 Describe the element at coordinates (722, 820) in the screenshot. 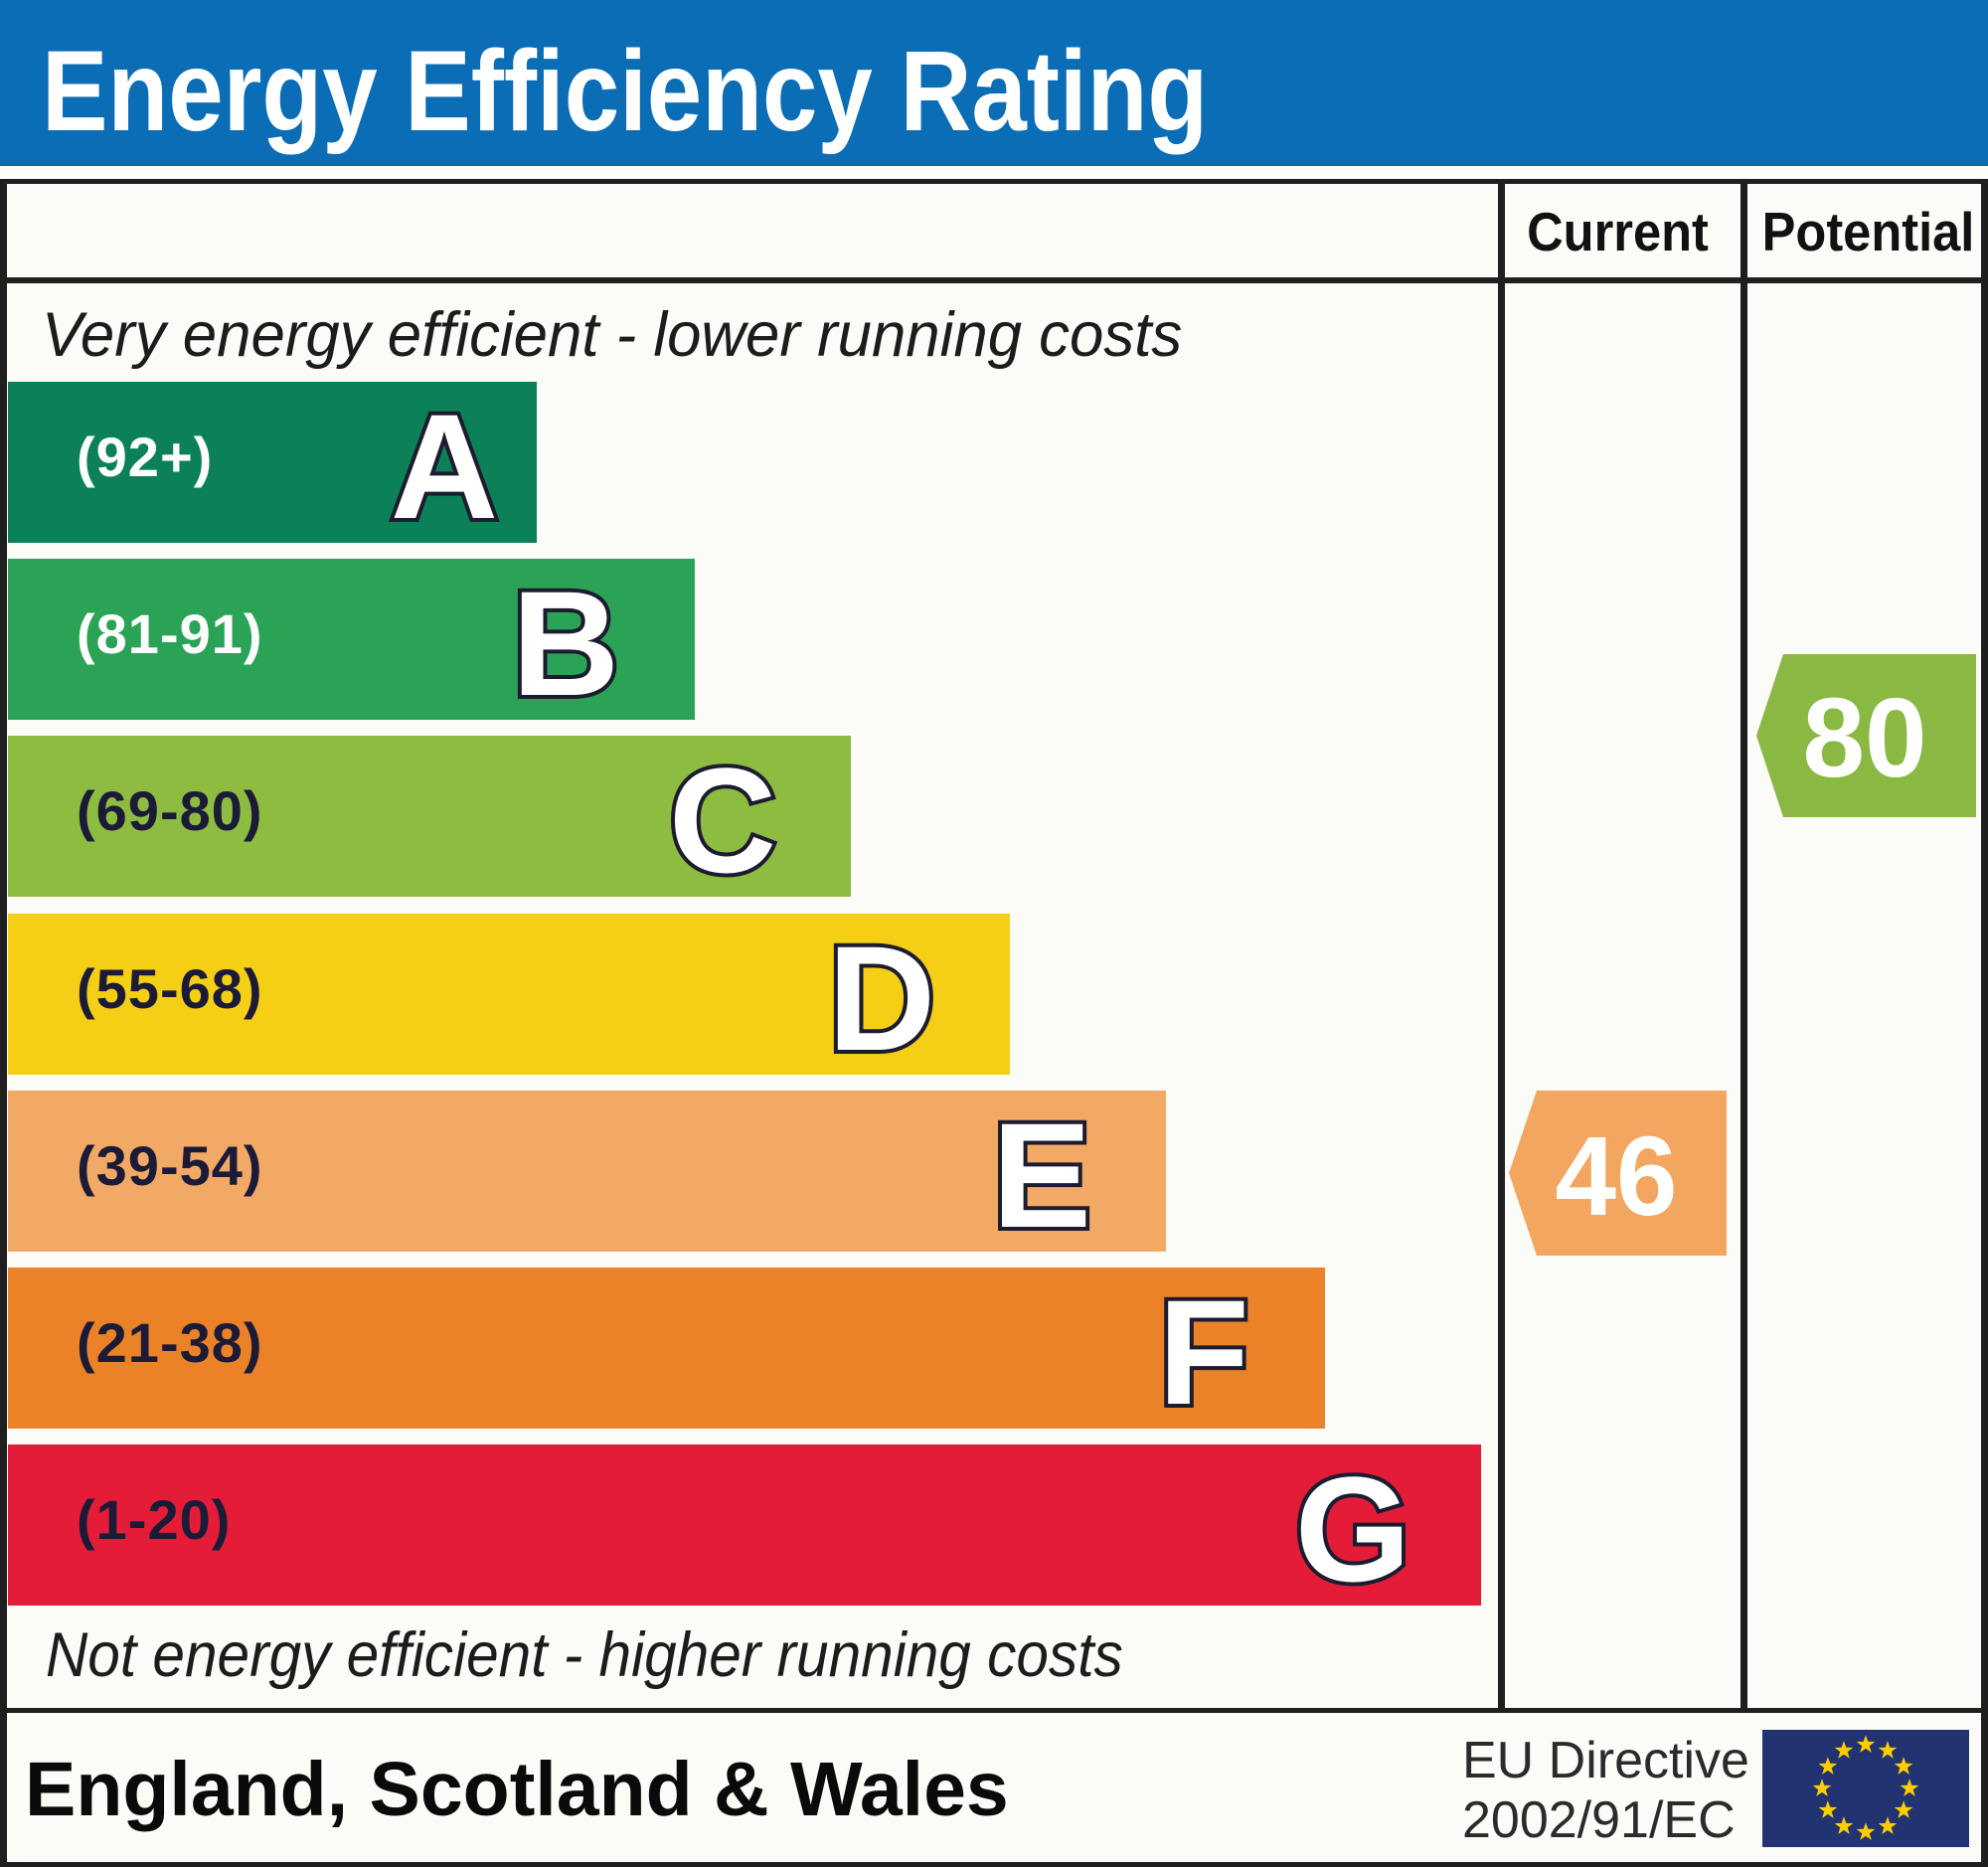

I see `svg-text: C` at that location.